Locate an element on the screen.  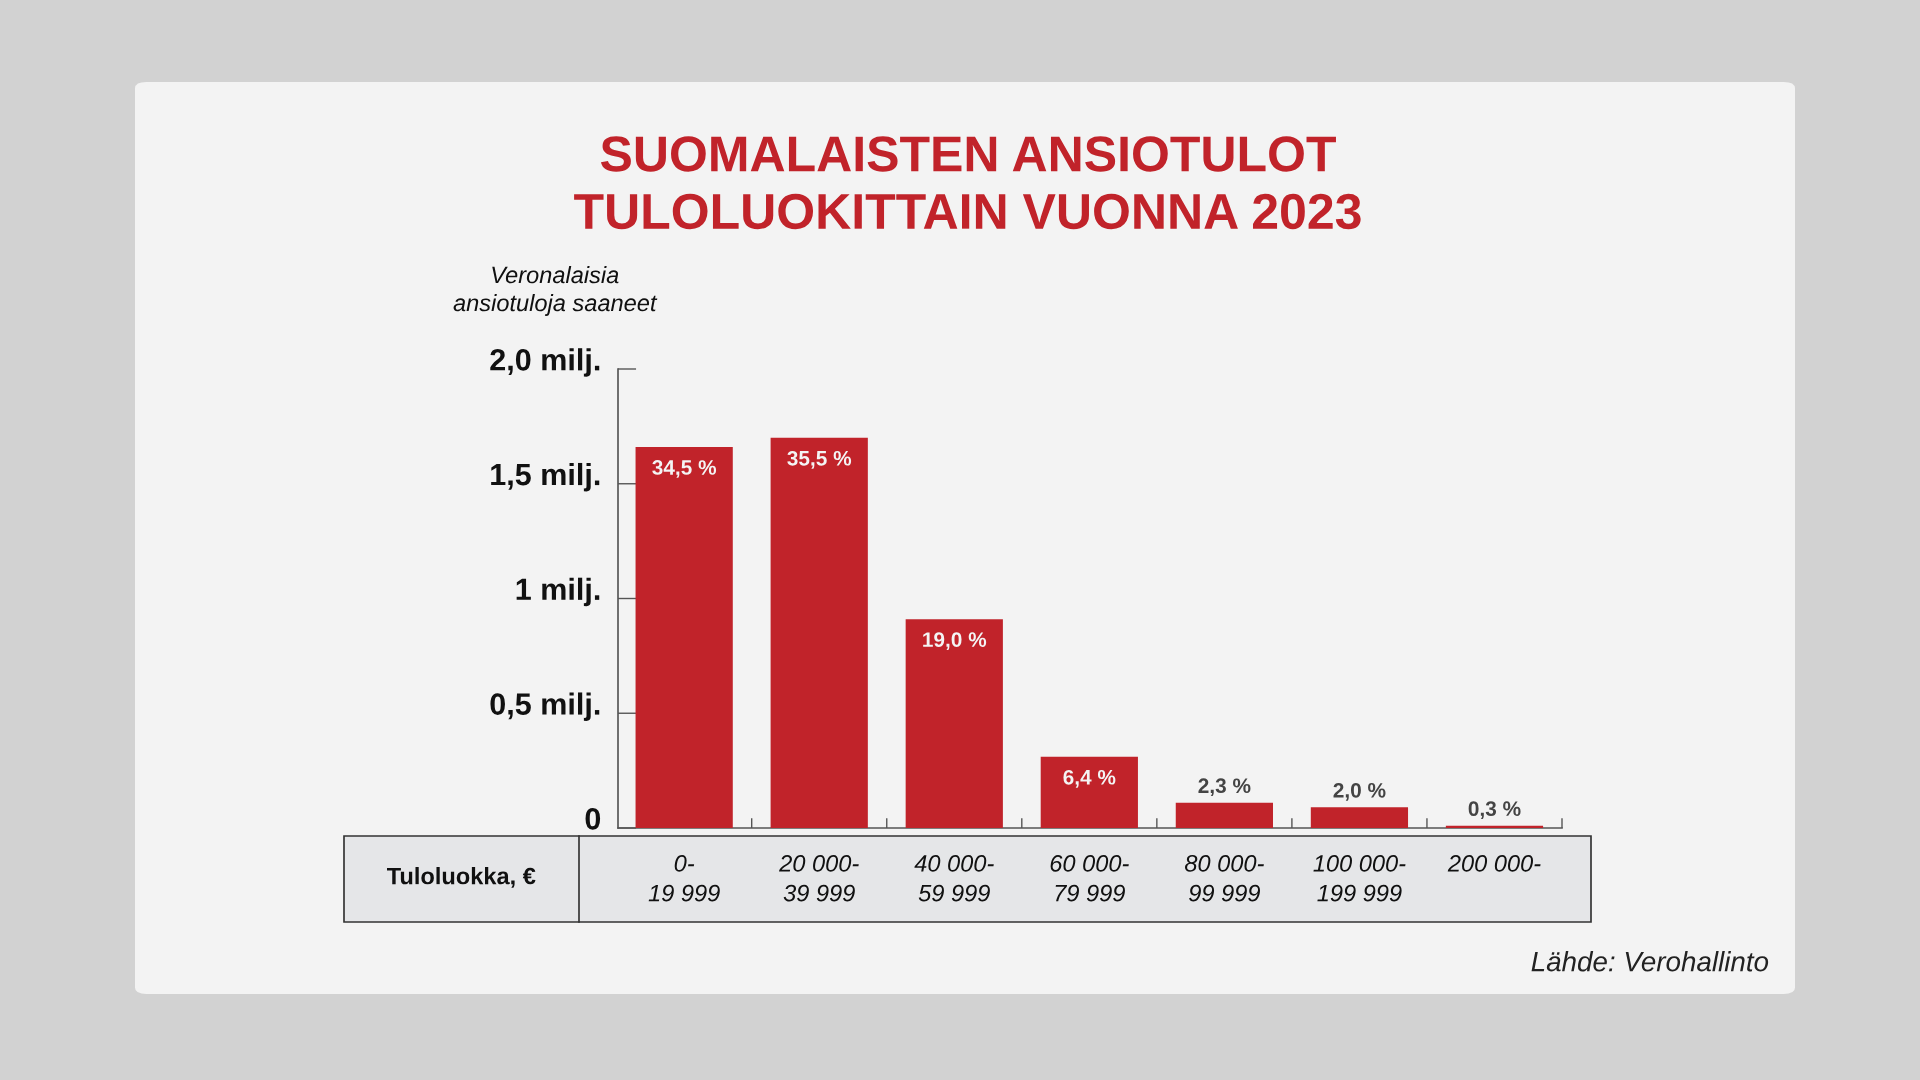
x-axis-title: Tuloluokka, € is located at coordinates (461, 877).